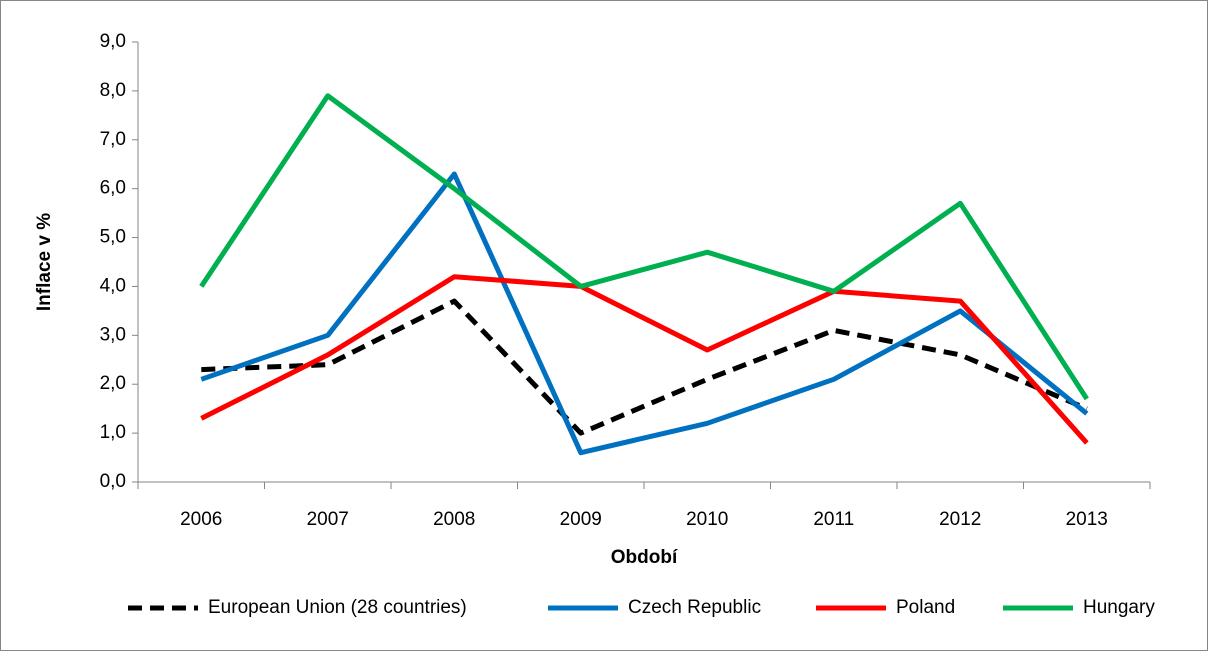 The image size is (1208, 651). What do you see at coordinates (113, 334) in the screenshot?
I see `y-tick-label: 3,0` at bounding box center [113, 334].